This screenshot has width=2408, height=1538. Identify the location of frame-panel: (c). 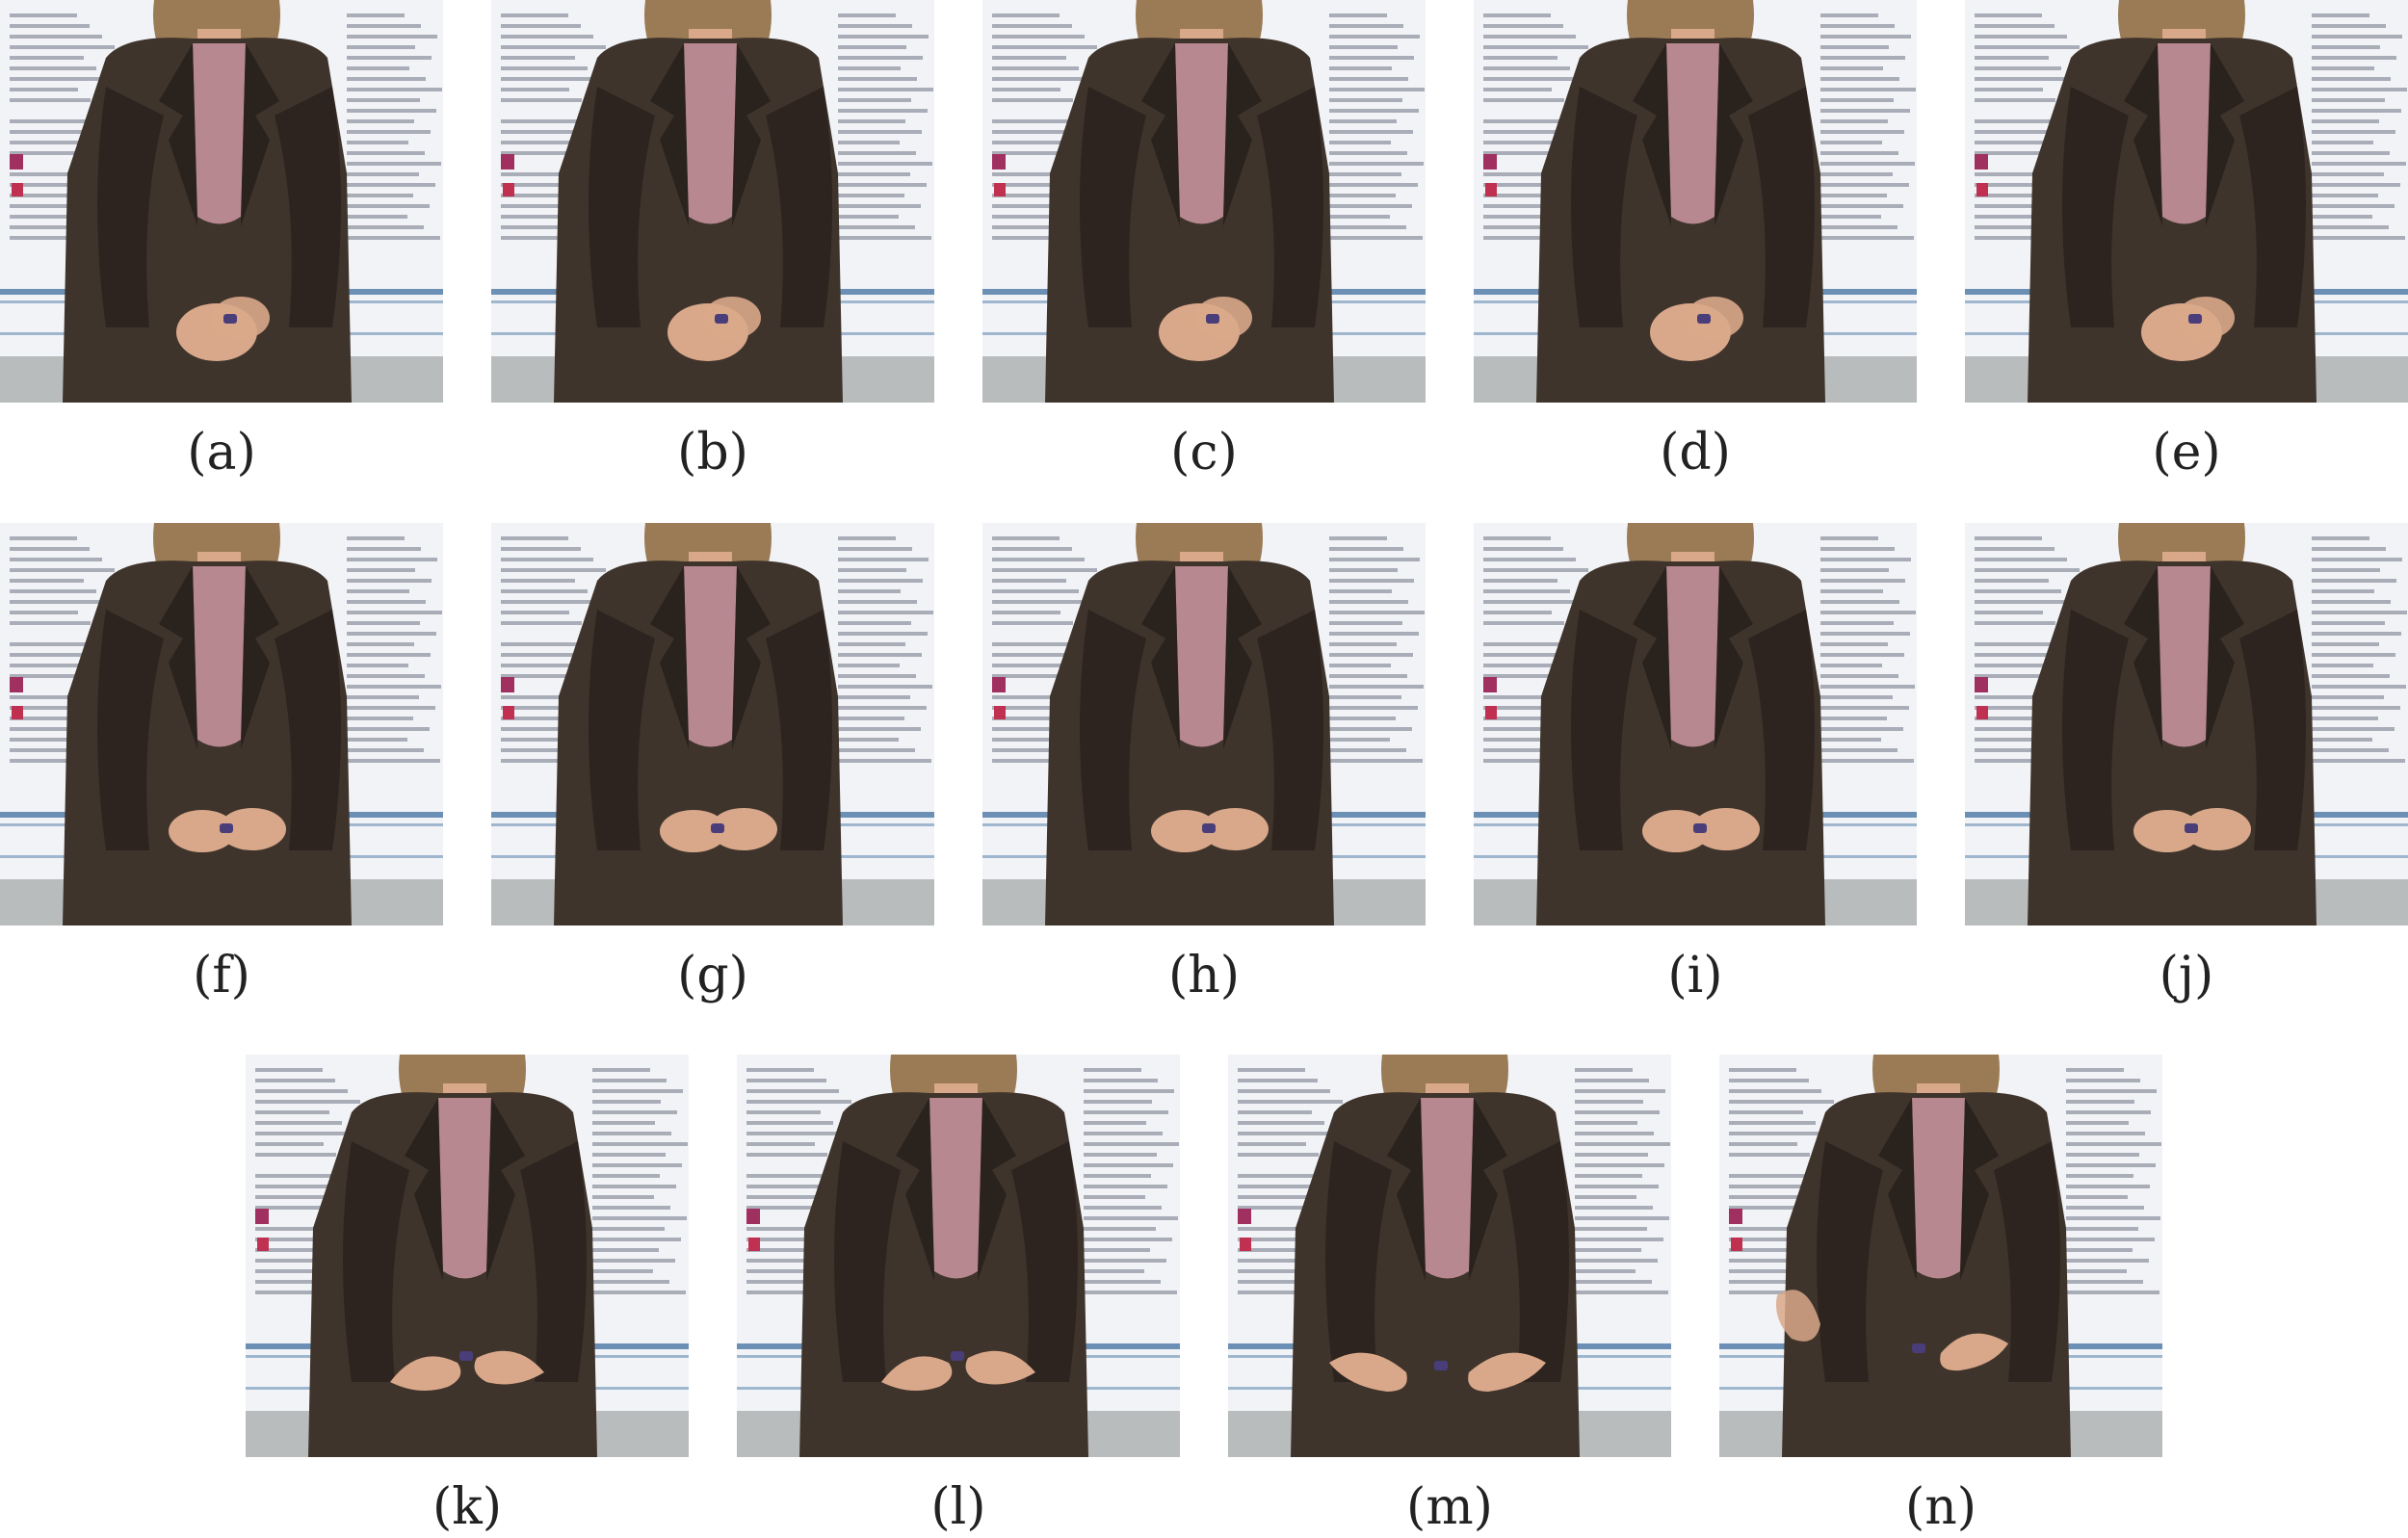
(1204, 241).